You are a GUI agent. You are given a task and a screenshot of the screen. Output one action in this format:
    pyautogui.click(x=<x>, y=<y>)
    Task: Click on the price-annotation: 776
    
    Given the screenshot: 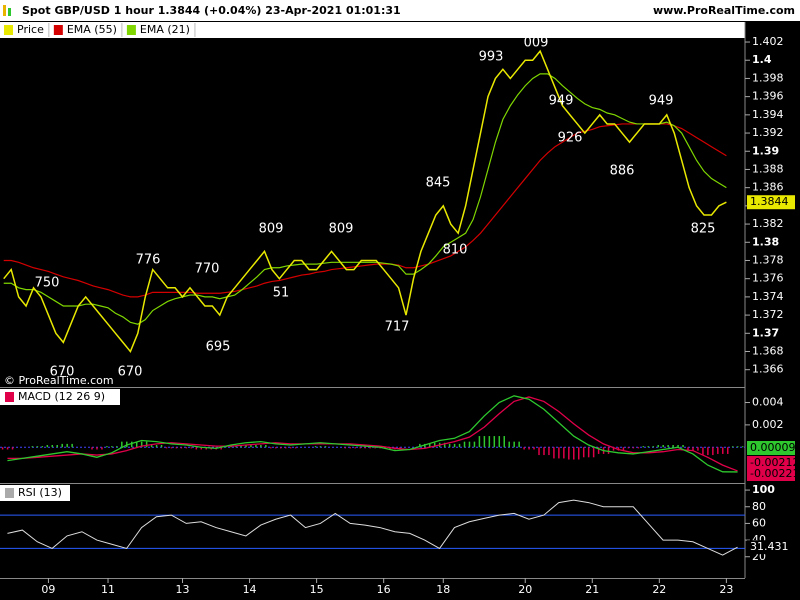 What is the action you would take?
    pyautogui.click(x=148, y=260)
    